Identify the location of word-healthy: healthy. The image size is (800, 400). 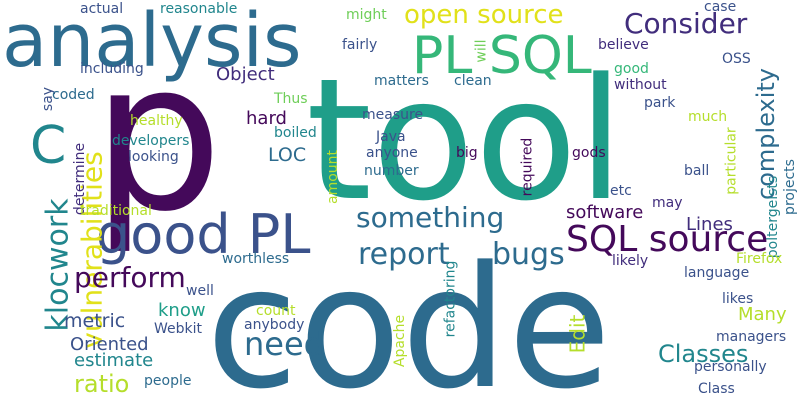
(156, 121).